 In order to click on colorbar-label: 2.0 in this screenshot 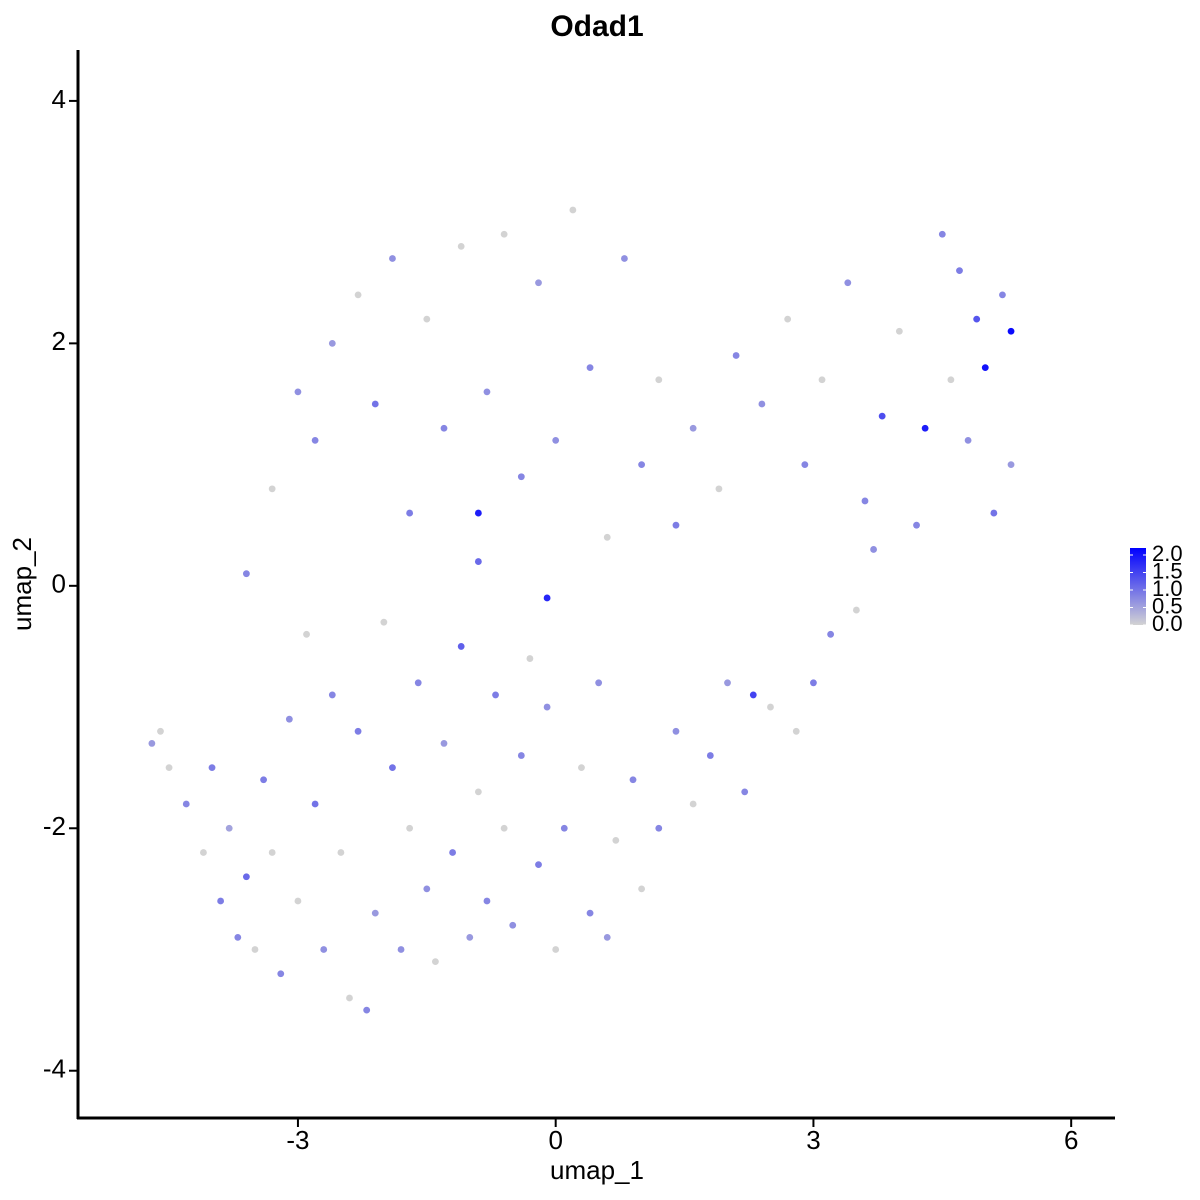, I will do `click(1167, 553)`.